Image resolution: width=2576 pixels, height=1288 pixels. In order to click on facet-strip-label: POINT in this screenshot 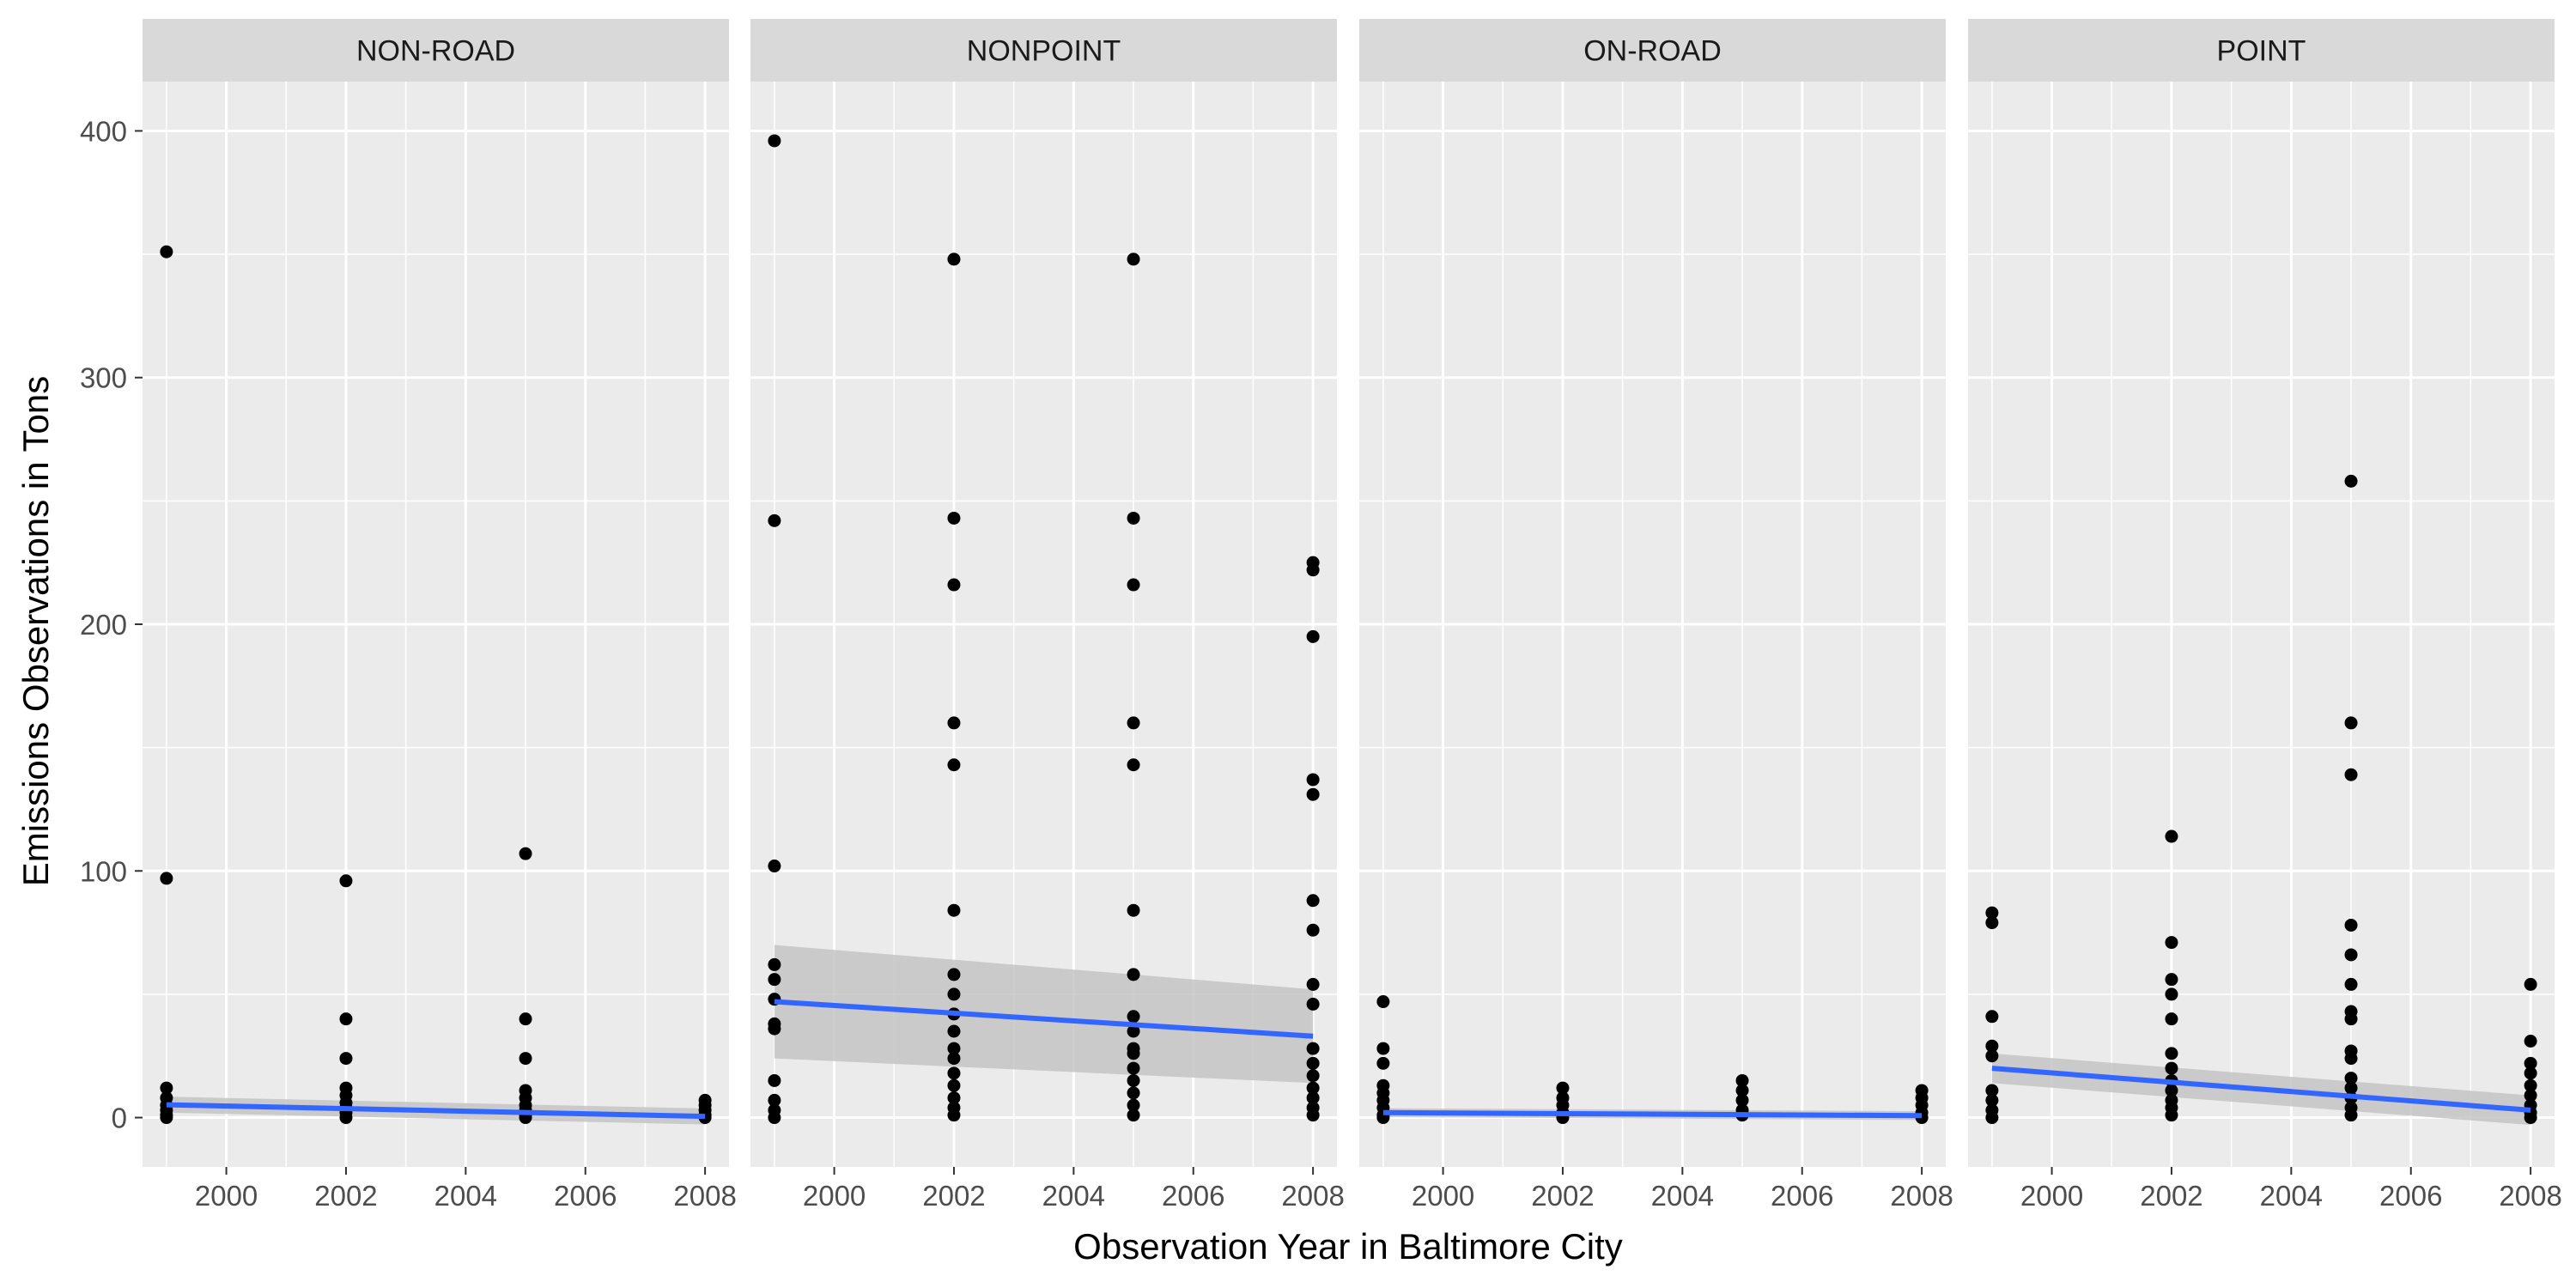, I will do `click(2261, 52)`.